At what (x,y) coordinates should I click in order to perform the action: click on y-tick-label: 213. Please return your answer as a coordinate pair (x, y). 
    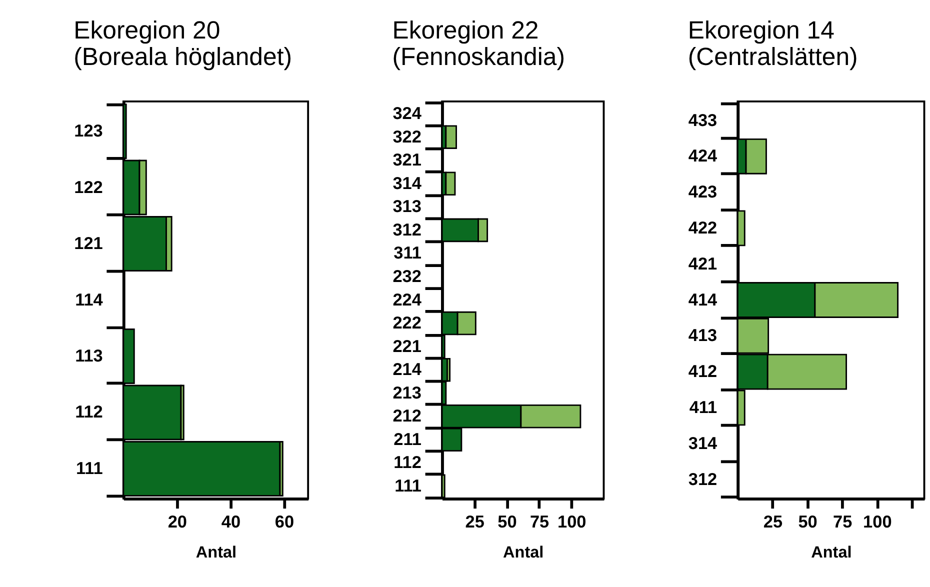
    Looking at the image, I should click on (407, 392).